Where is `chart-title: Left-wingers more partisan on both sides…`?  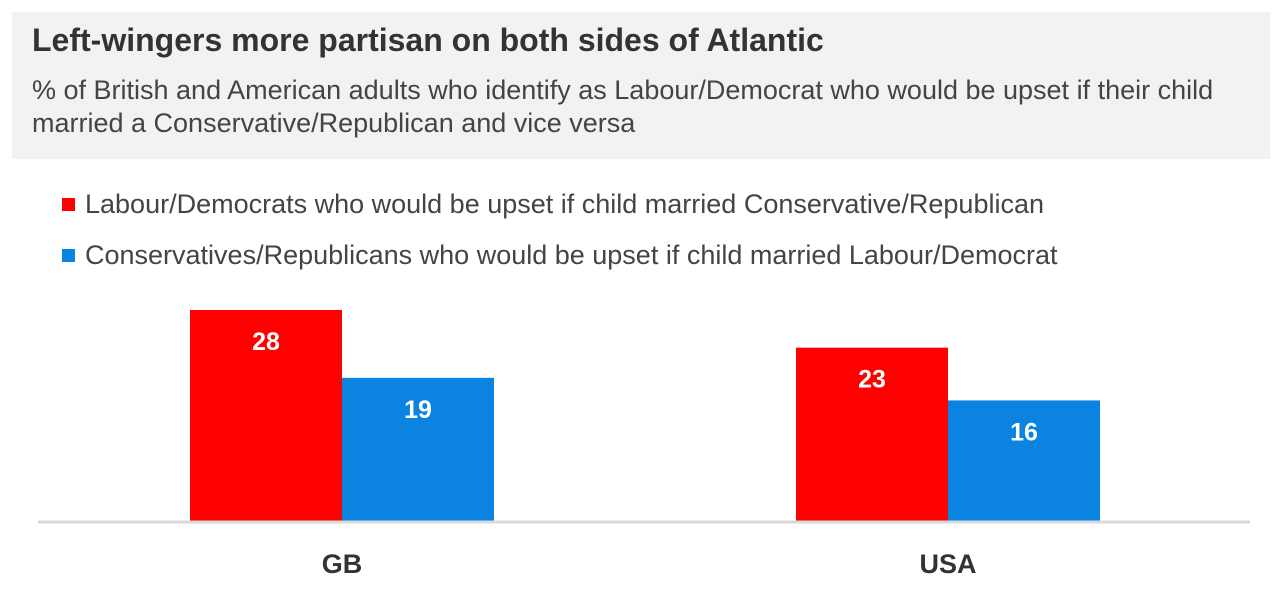
chart-title: Left-wingers more partisan on both sides… is located at coordinates (428, 40).